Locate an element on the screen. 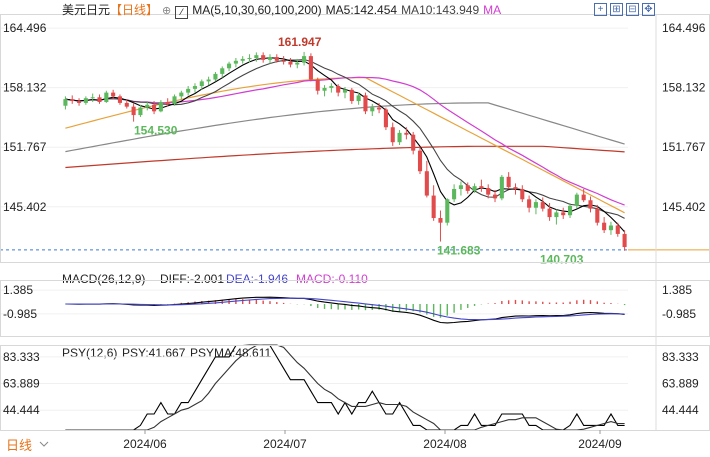 Image resolution: width=710 pixels, height=457 pixels. psy-tick-right: 83.333 is located at coordinates (680, 357).